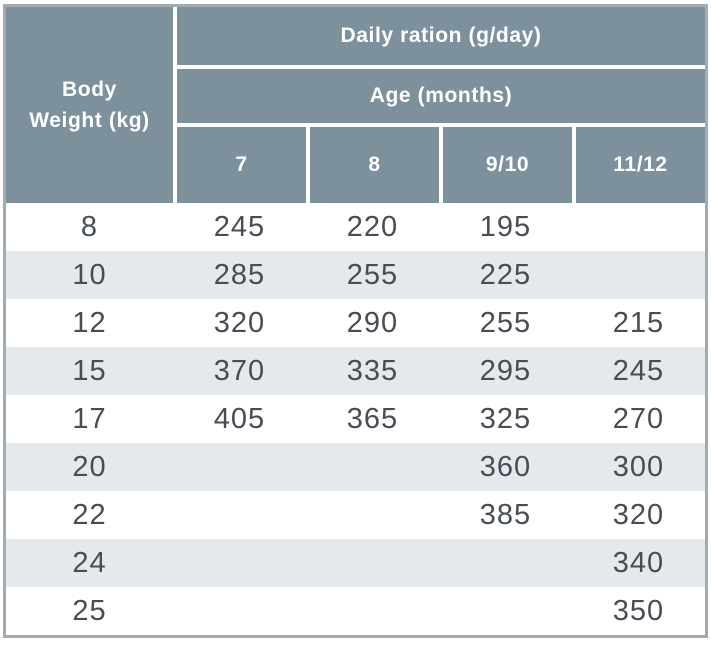  Describe the element at coordinates (505, 418) in the screenshot. I see `ration-value-cell: 325` at that location.